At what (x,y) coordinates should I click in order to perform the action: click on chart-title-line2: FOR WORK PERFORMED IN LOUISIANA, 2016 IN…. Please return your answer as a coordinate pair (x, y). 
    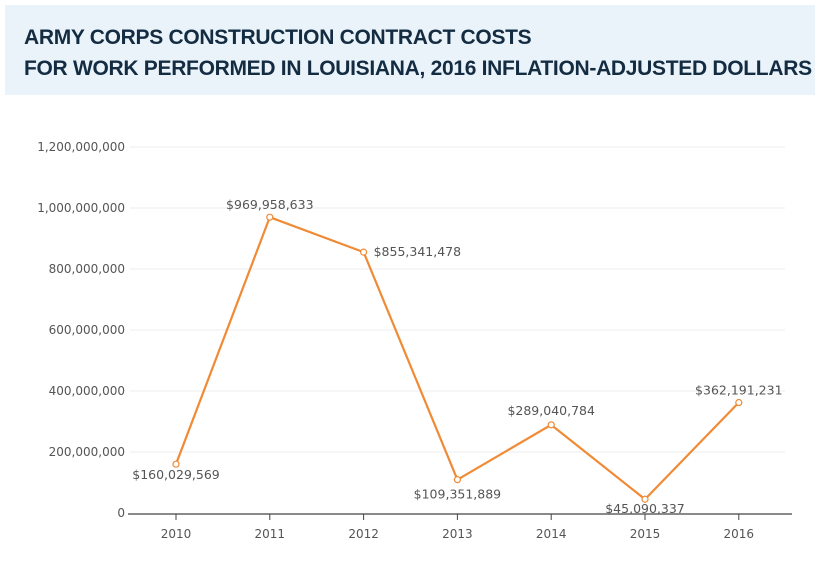
    Looking at the image, I should click on (418, 68).